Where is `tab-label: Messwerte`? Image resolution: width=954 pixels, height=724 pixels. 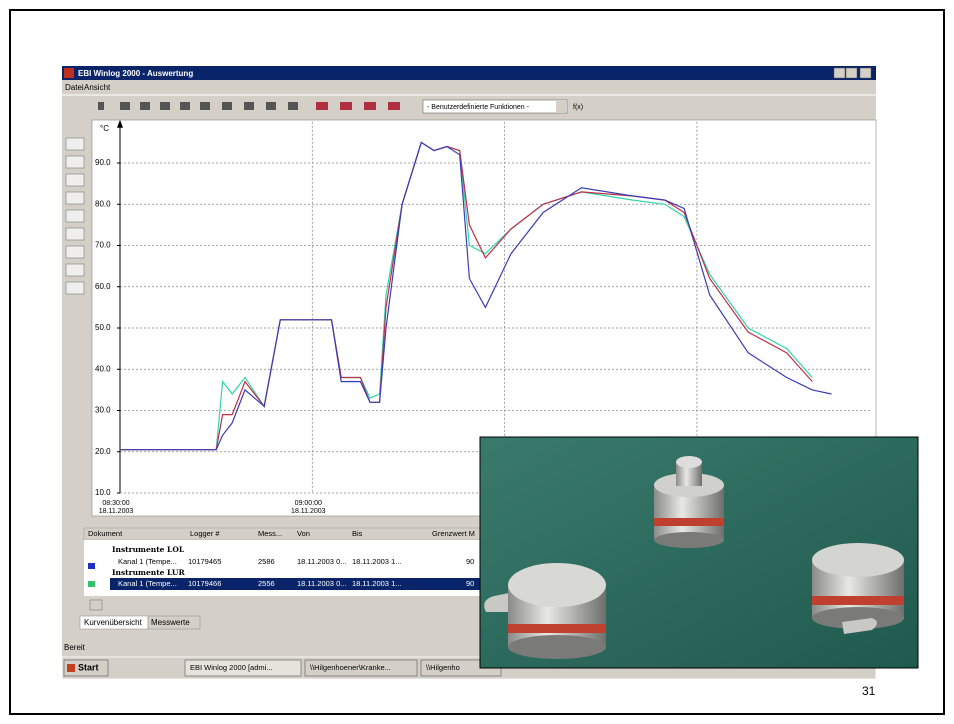 tab-label: Messwerte is located at coordinates (170, 622).